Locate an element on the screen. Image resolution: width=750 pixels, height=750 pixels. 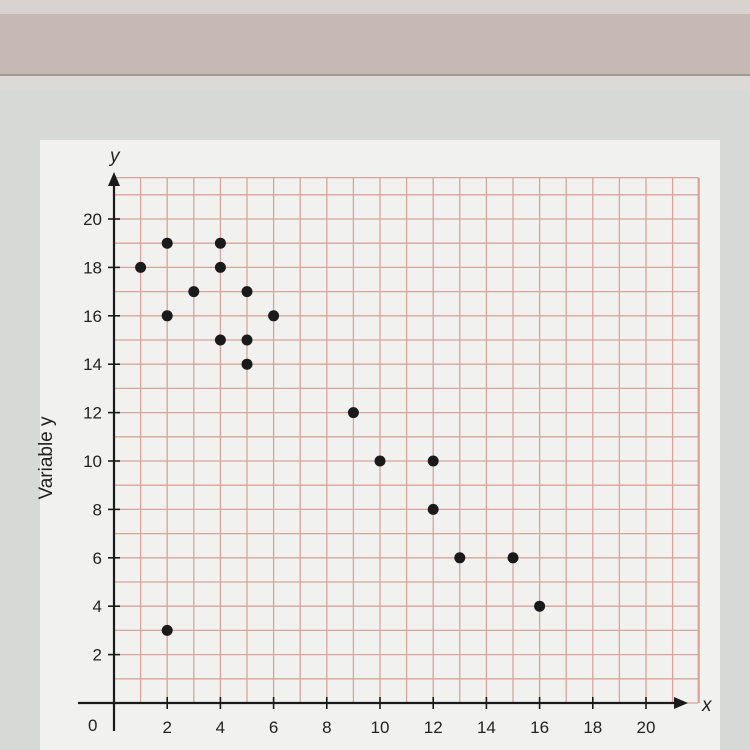
y-tick-label: 12 is located at coordinates (92, 413).